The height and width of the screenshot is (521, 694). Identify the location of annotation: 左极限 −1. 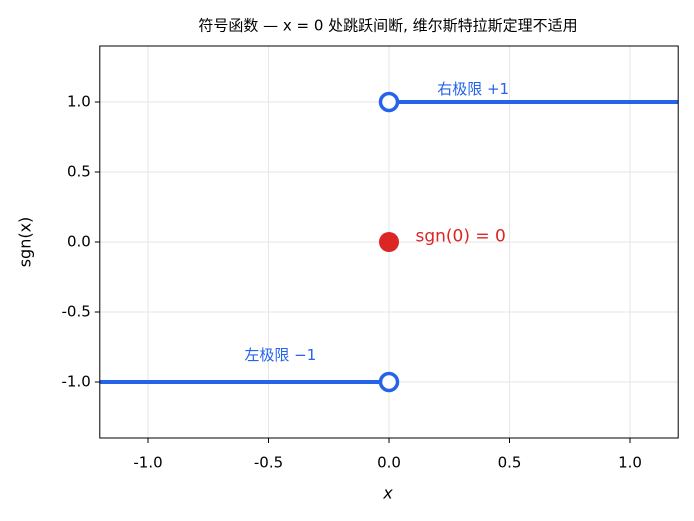
(280, 355).